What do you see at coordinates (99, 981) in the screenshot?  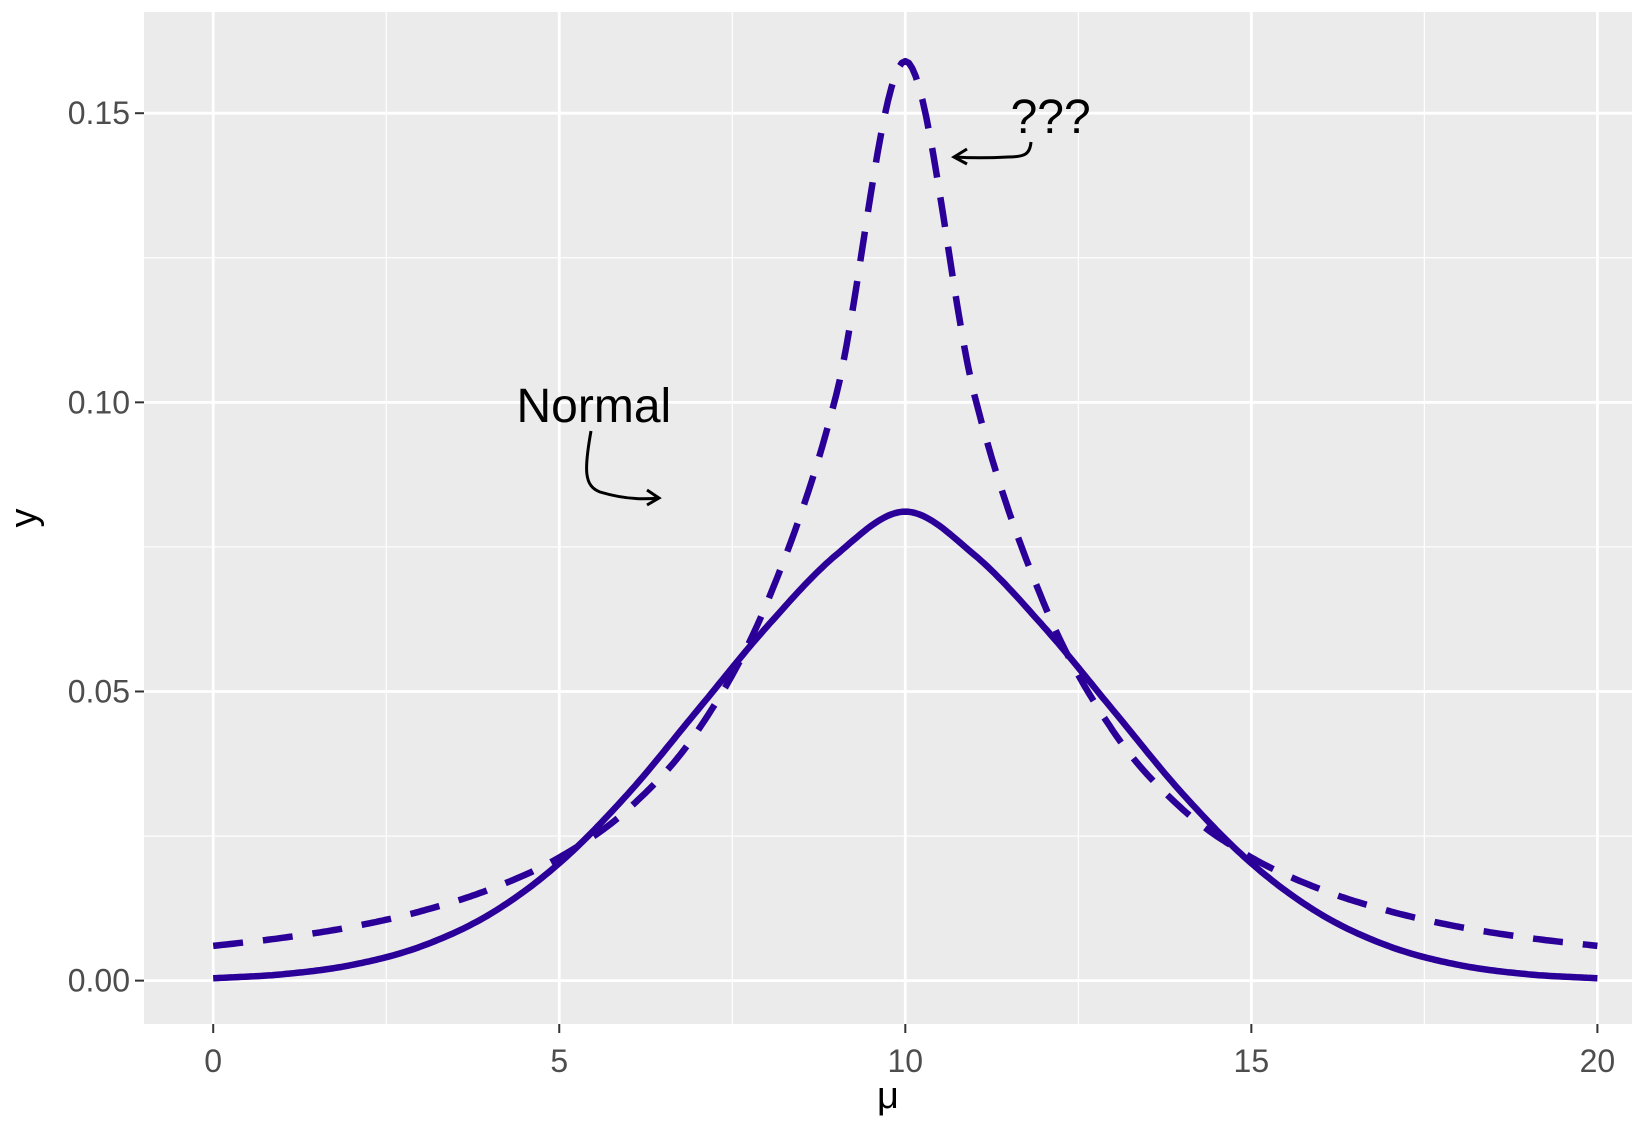 I see `y-tick-label: 0.00` at bounding box center [99, 981].